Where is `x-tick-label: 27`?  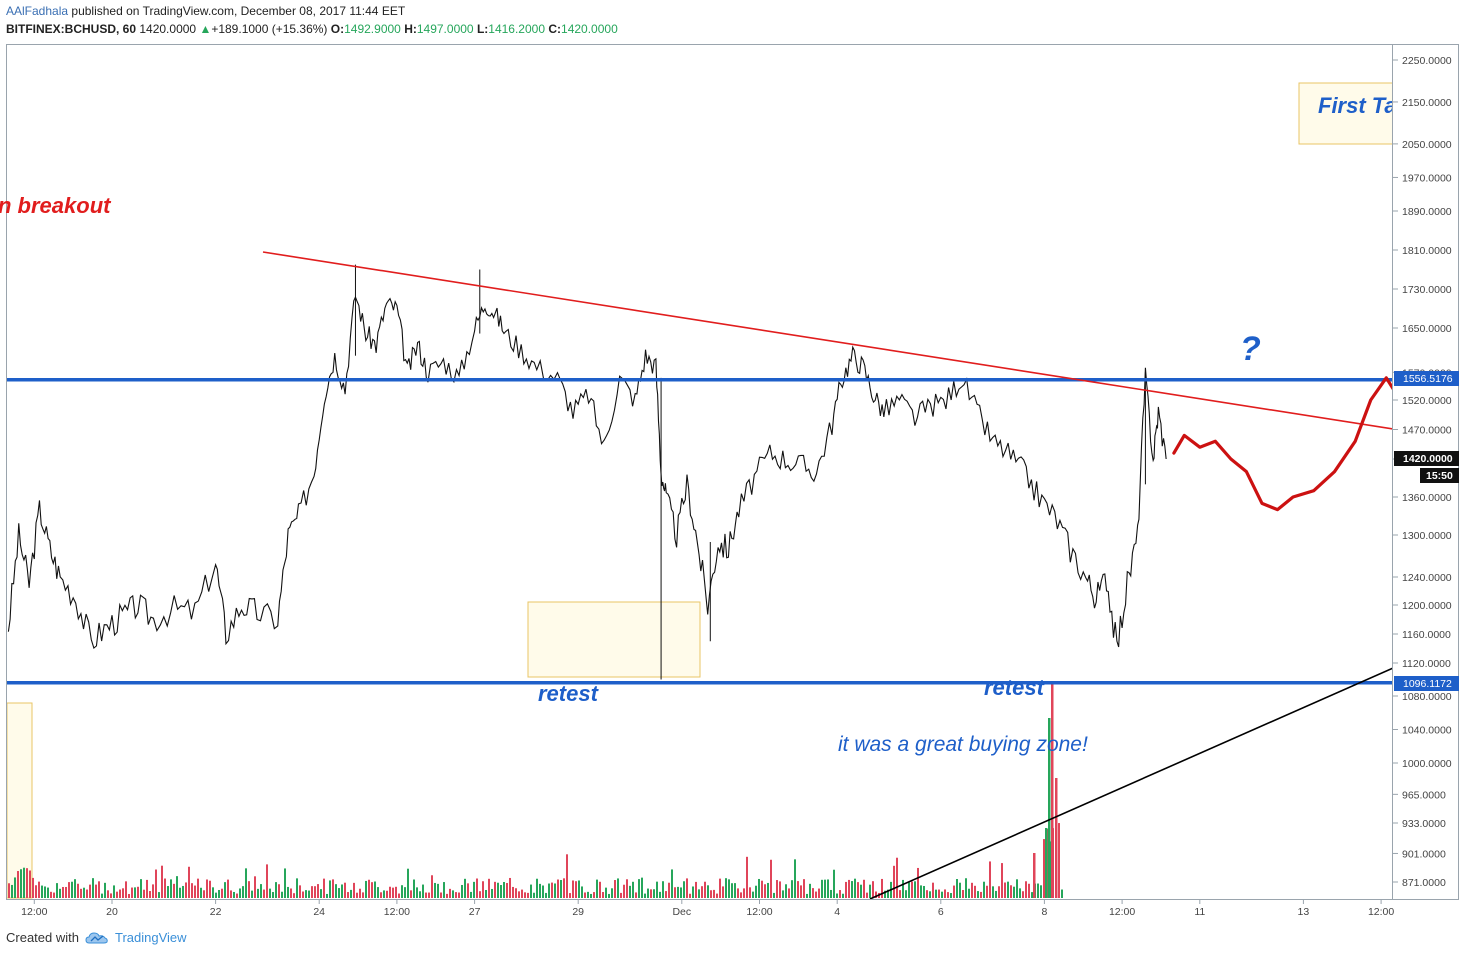 x-tick-label: 27 is located at coordinates (475, 912).